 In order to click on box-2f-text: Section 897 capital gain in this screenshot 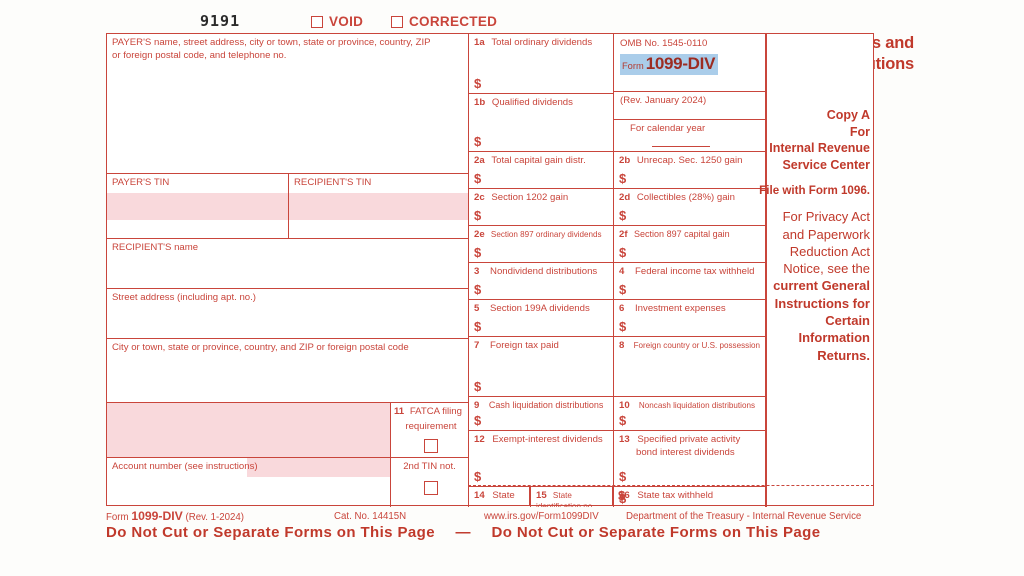, I will do `click(682, 234)`.